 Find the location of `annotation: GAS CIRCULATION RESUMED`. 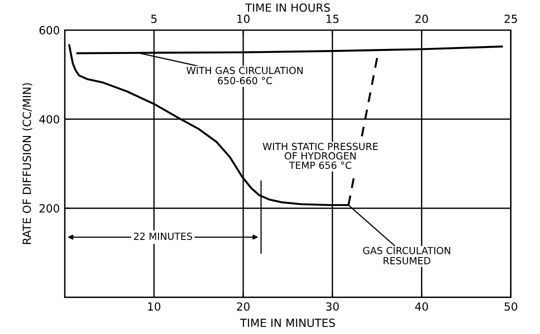

annotation: GAS CIRCULATION RESUMED is located at coordinates (406, 255).